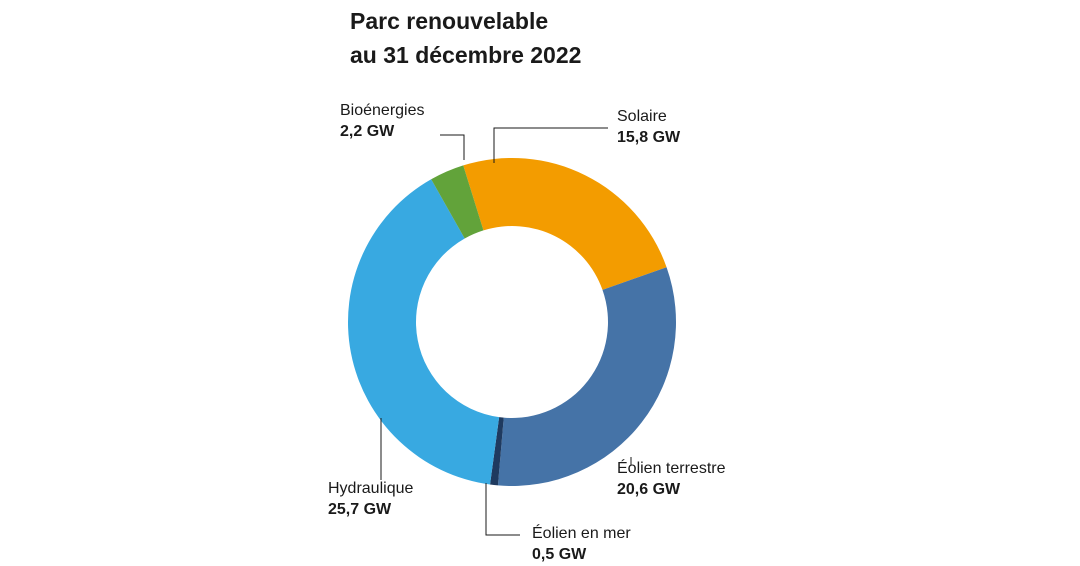  What do you see at coordinates (497, 451) in the screenshot?
I see `slice-eolien-en-mer` at bounding box center [497, 451].